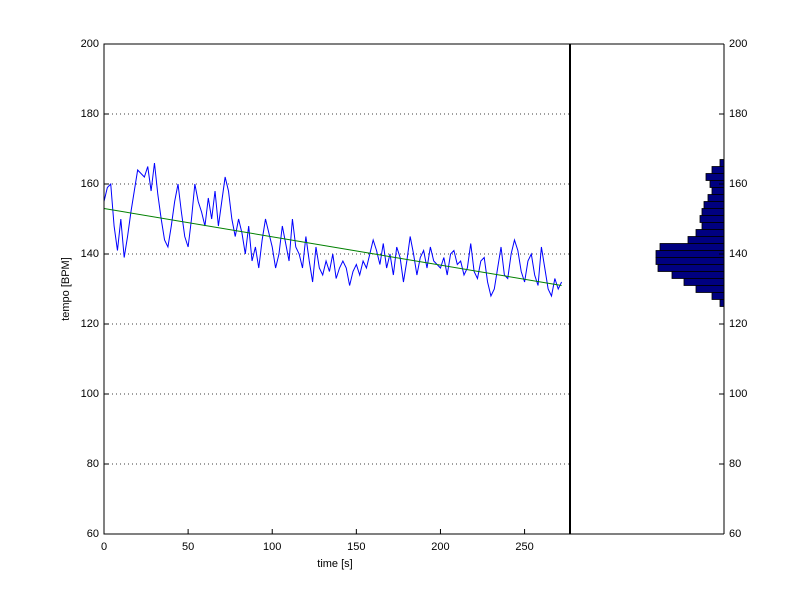 The width and height of the screenshot is (801, 600). What do you see at coordinates (334, 564) in the screenshot?
I see `x-axis-label: time [s]` at bounding box center [334, 564].